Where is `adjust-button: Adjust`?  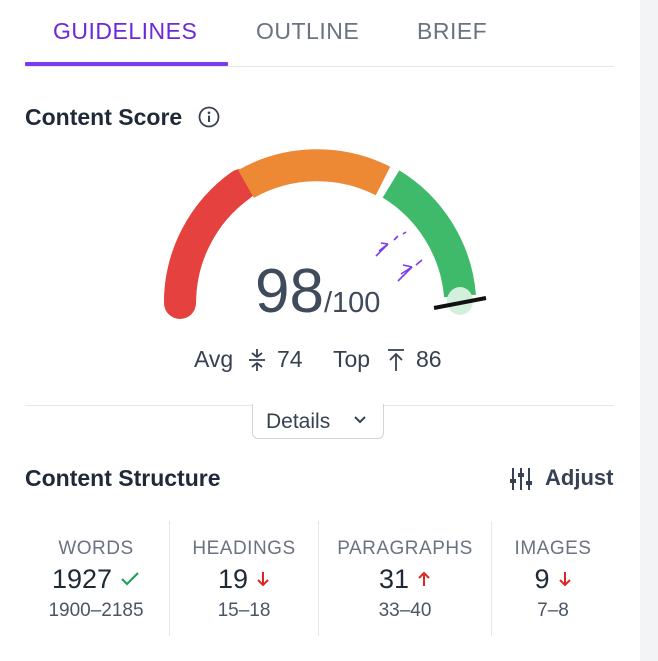
adjust-button: Adjust is located at coordinates (563, 479).